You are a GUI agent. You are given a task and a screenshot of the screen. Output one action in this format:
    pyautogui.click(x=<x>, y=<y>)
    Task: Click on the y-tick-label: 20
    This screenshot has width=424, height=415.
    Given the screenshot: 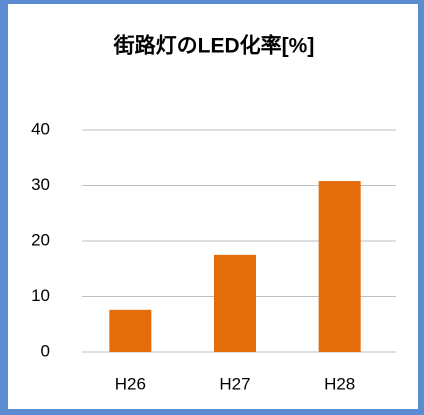 What is the action you would take?
    pyautogui.click(x=40, y=239)
    